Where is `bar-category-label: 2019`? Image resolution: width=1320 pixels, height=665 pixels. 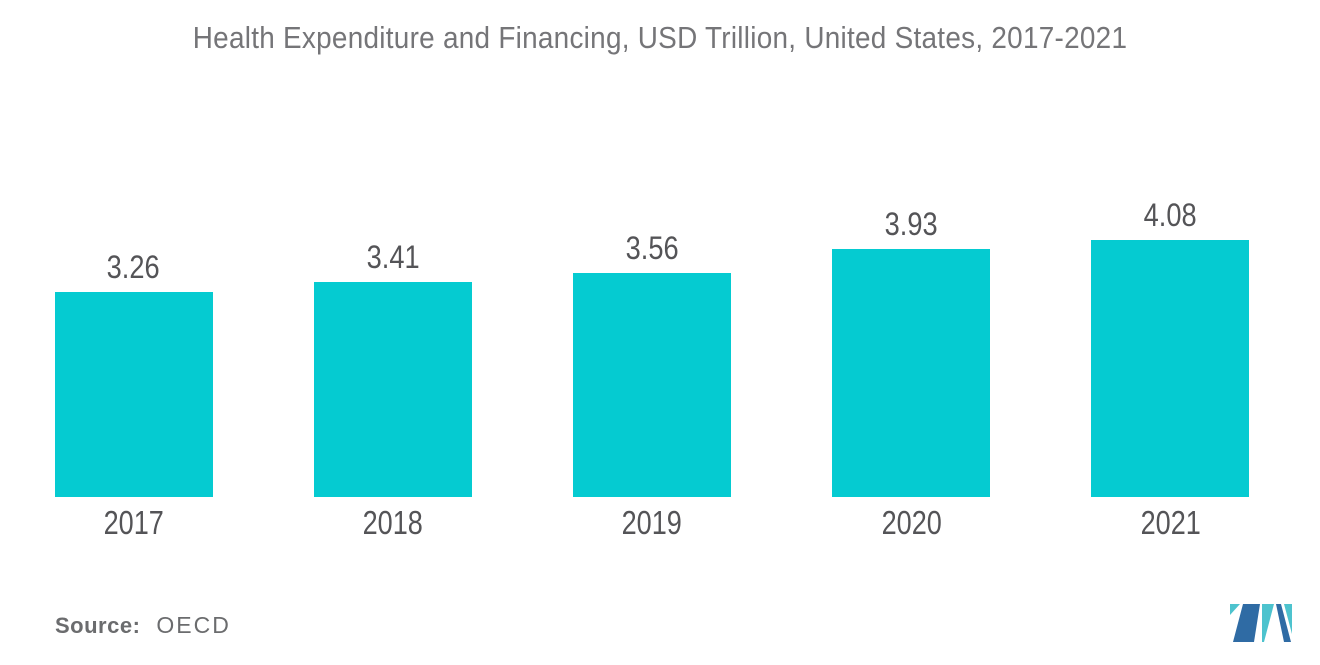 bar-category-label: 2019 is located at coordinates (652, 522).